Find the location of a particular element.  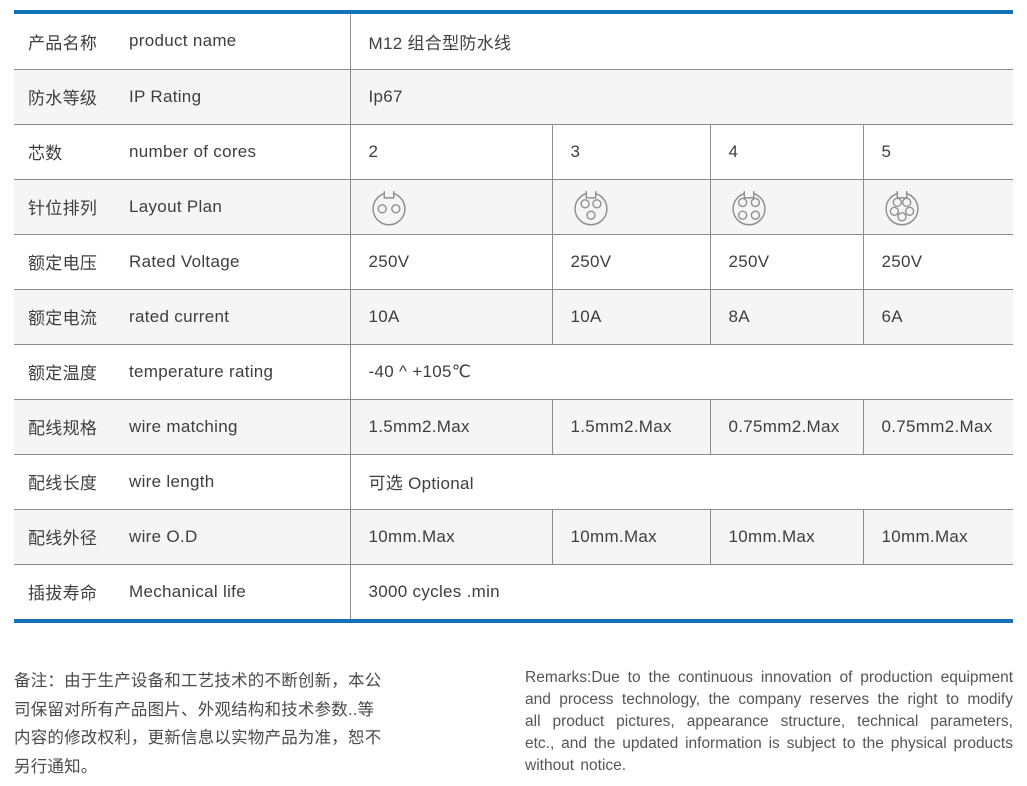

row-label-en: product name is located at coordinates (240, 42).